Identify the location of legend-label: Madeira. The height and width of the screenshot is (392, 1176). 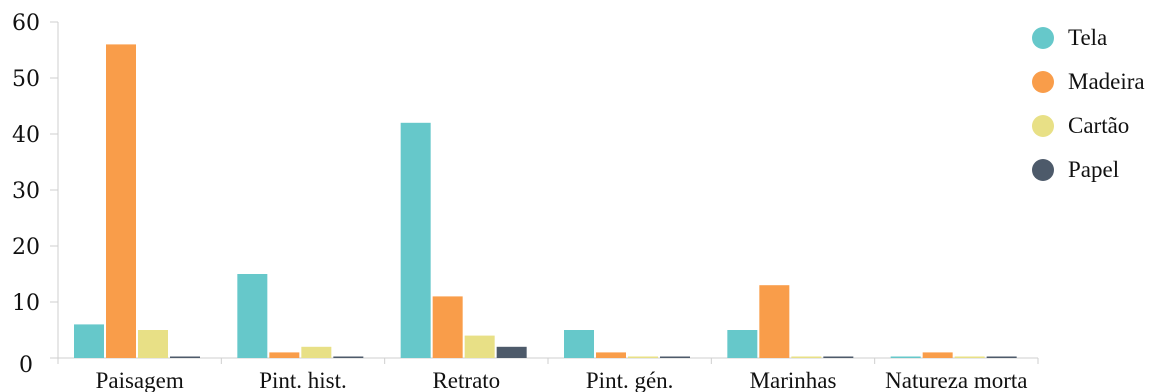
(1106, 81).